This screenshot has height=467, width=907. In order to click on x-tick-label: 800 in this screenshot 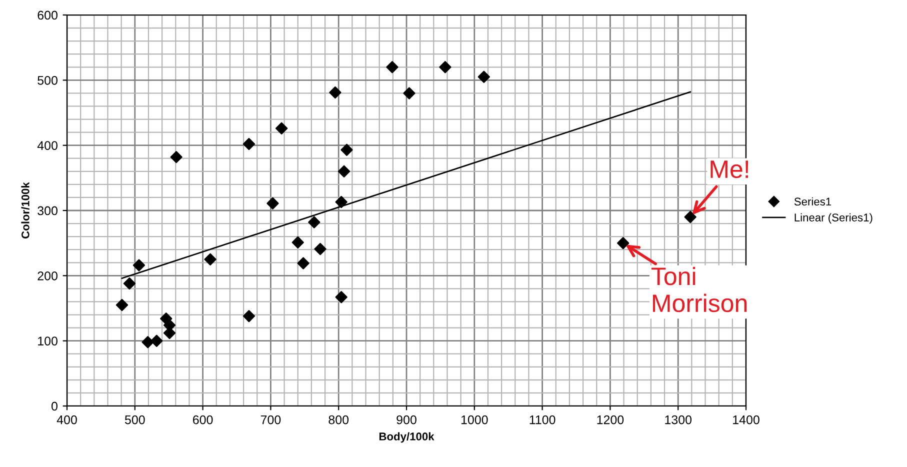, I will do `click(338, 419)`.